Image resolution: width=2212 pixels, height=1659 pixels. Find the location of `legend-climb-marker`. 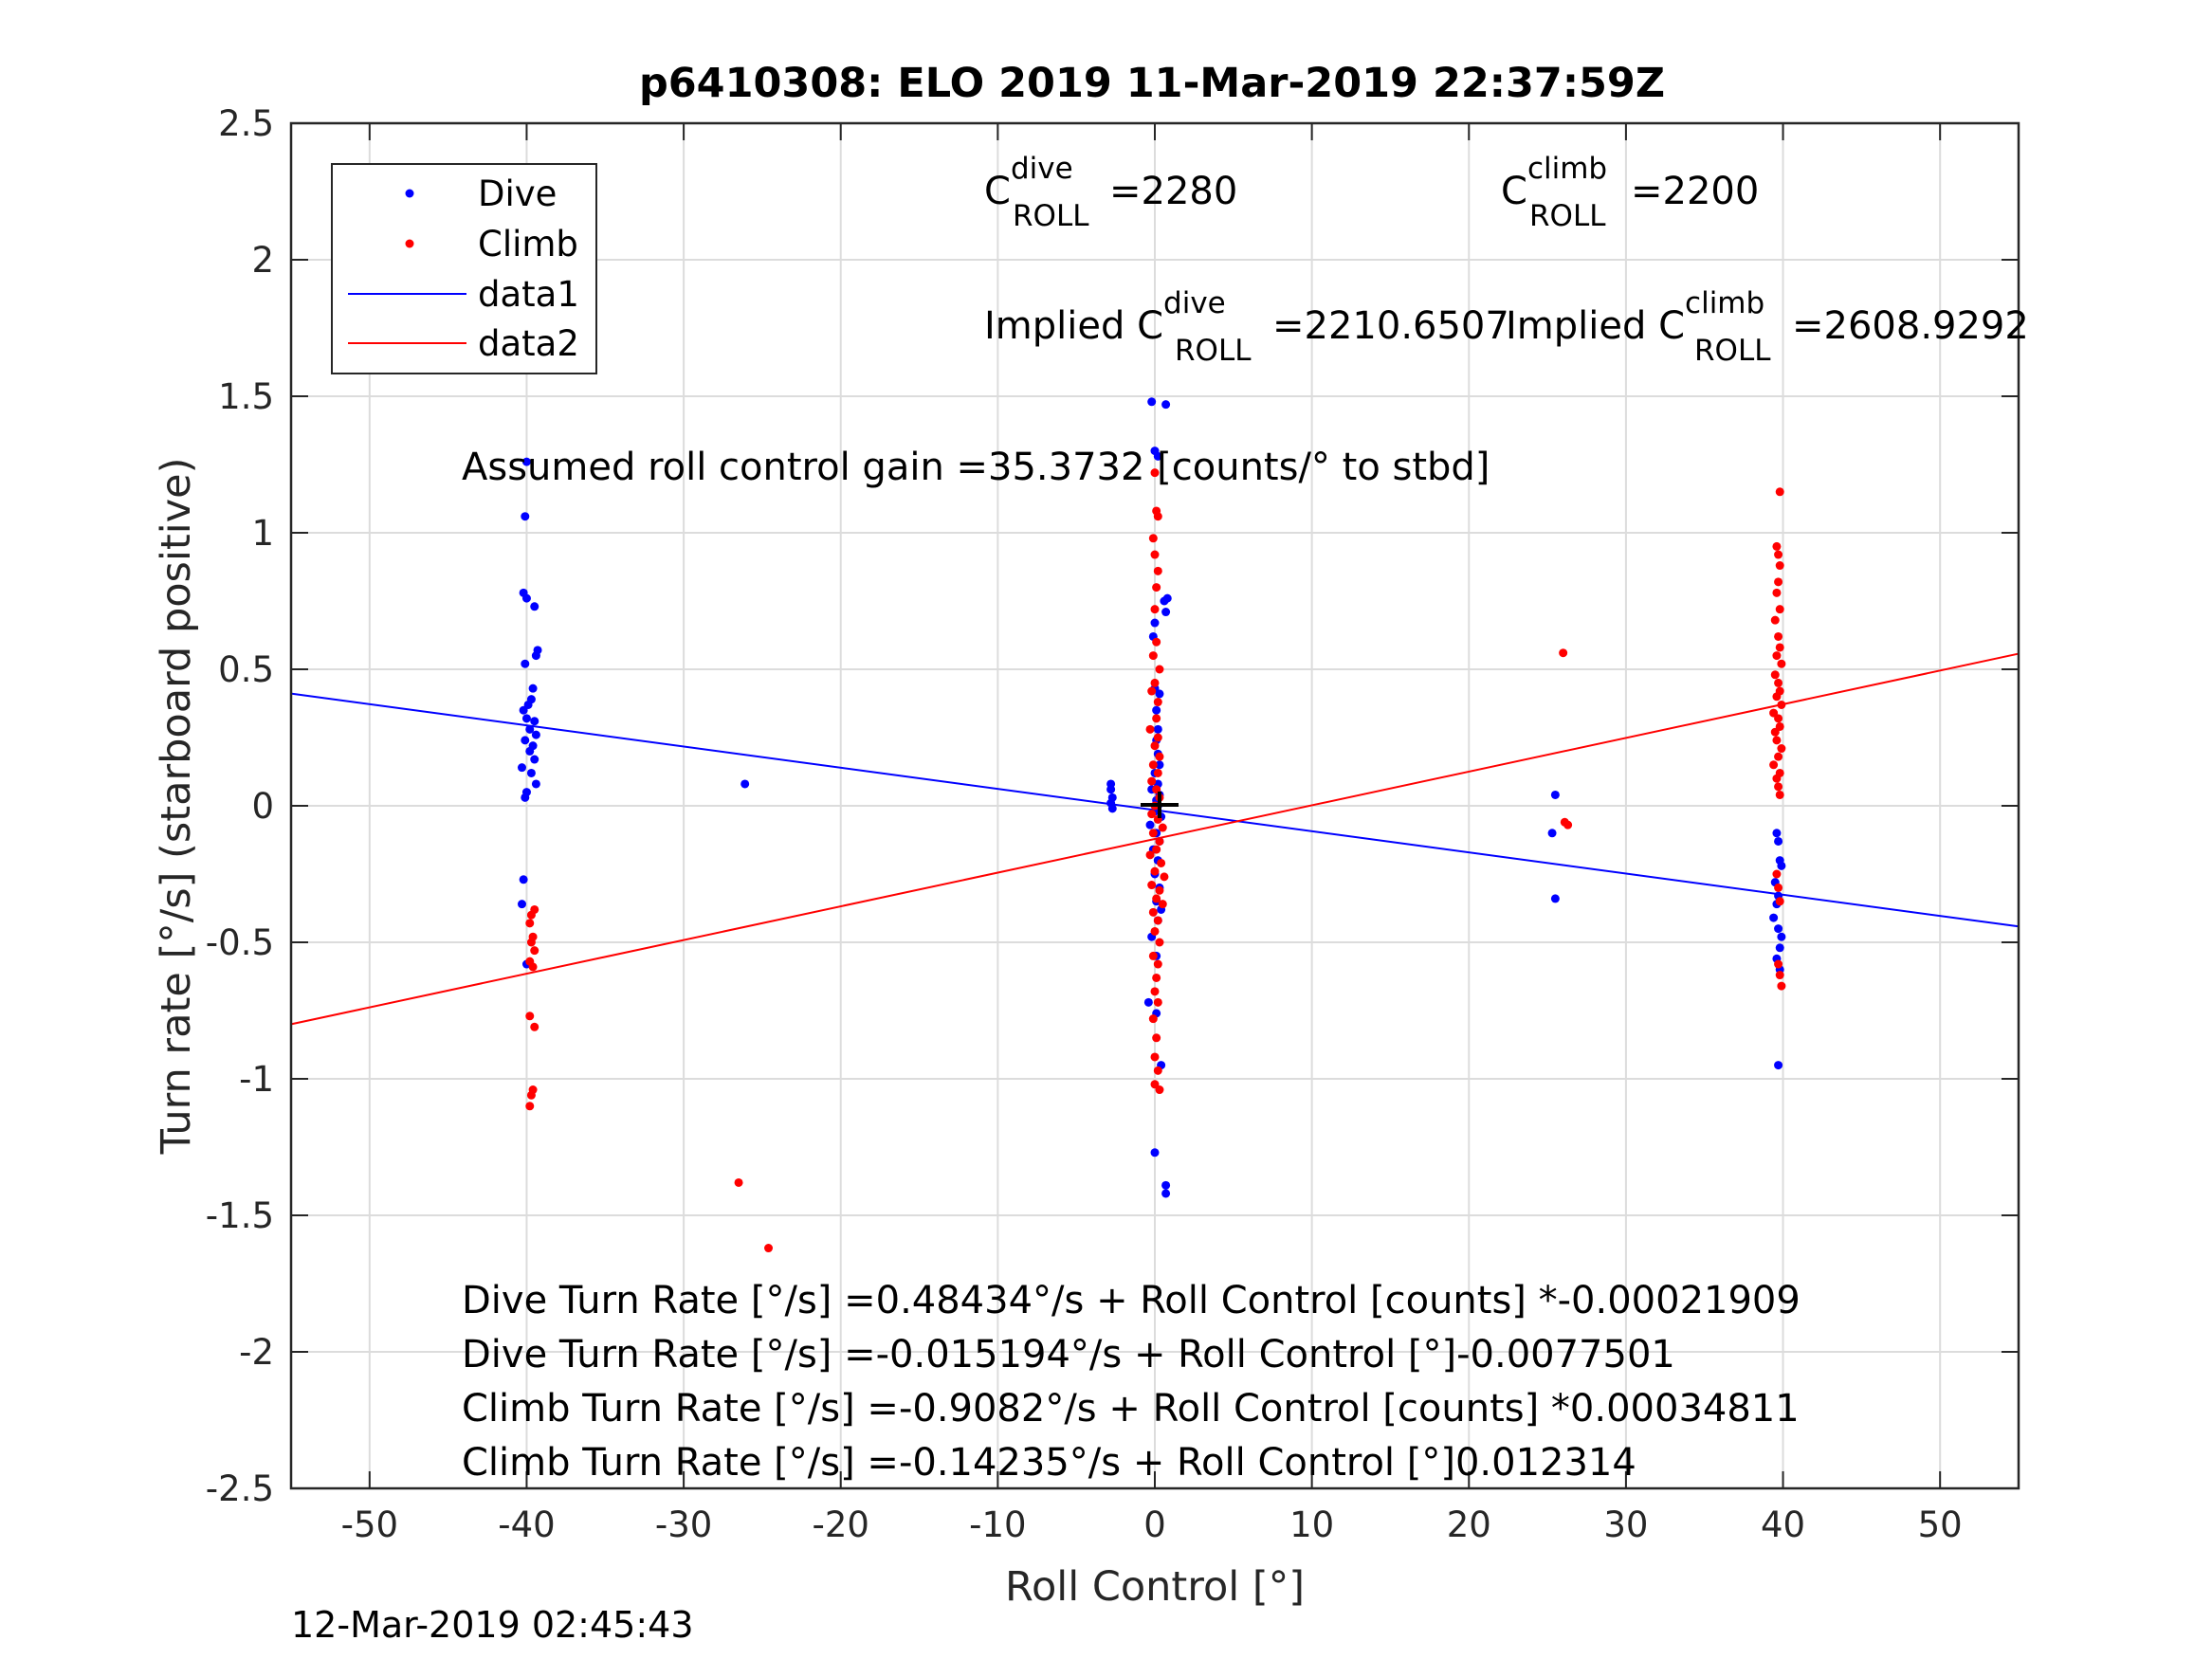

legend-climb-marker is located at coordinates (409, 243).